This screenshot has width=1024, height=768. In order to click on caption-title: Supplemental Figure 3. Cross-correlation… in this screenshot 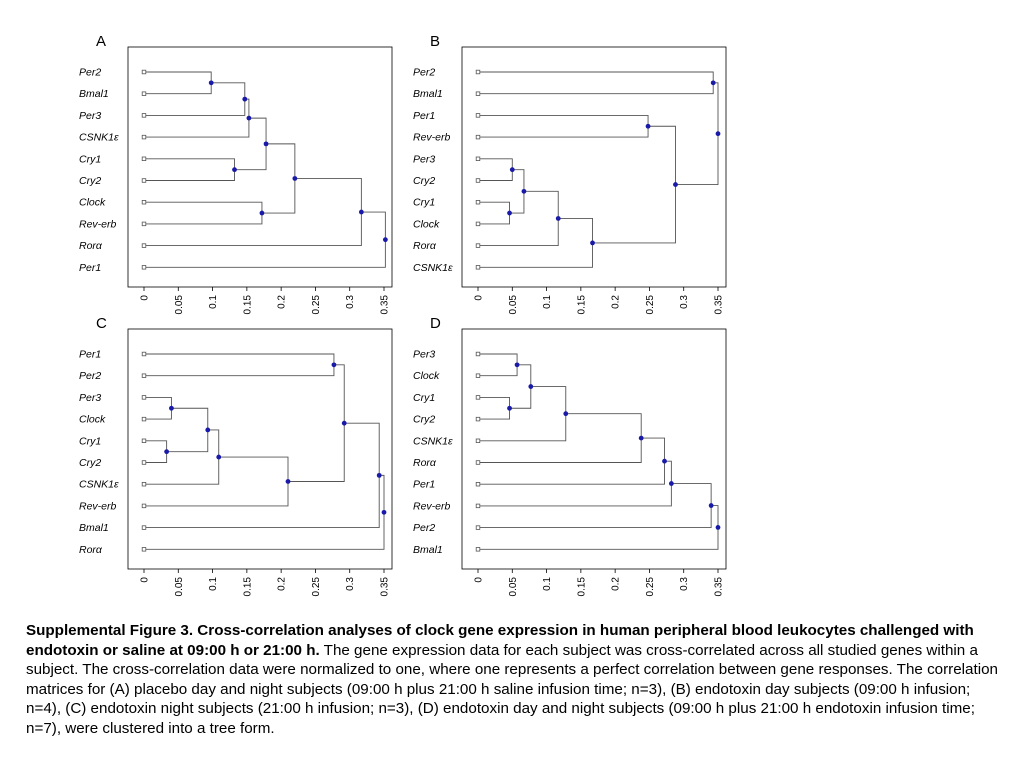, I will do `click(500, 640)`.